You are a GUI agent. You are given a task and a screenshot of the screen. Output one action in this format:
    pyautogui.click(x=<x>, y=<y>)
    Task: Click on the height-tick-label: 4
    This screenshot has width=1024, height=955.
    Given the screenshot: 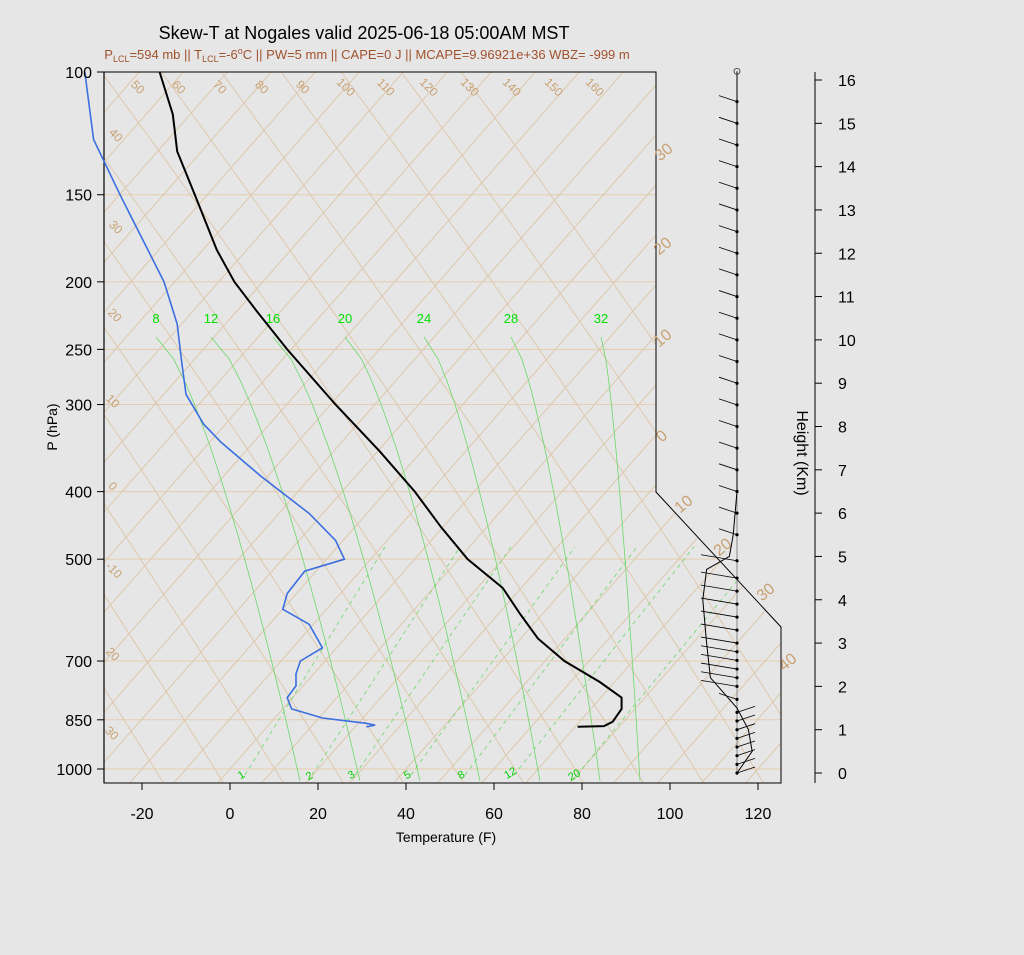 What is the action you would take?
    pyautogui.click(x=842, y=601)
    